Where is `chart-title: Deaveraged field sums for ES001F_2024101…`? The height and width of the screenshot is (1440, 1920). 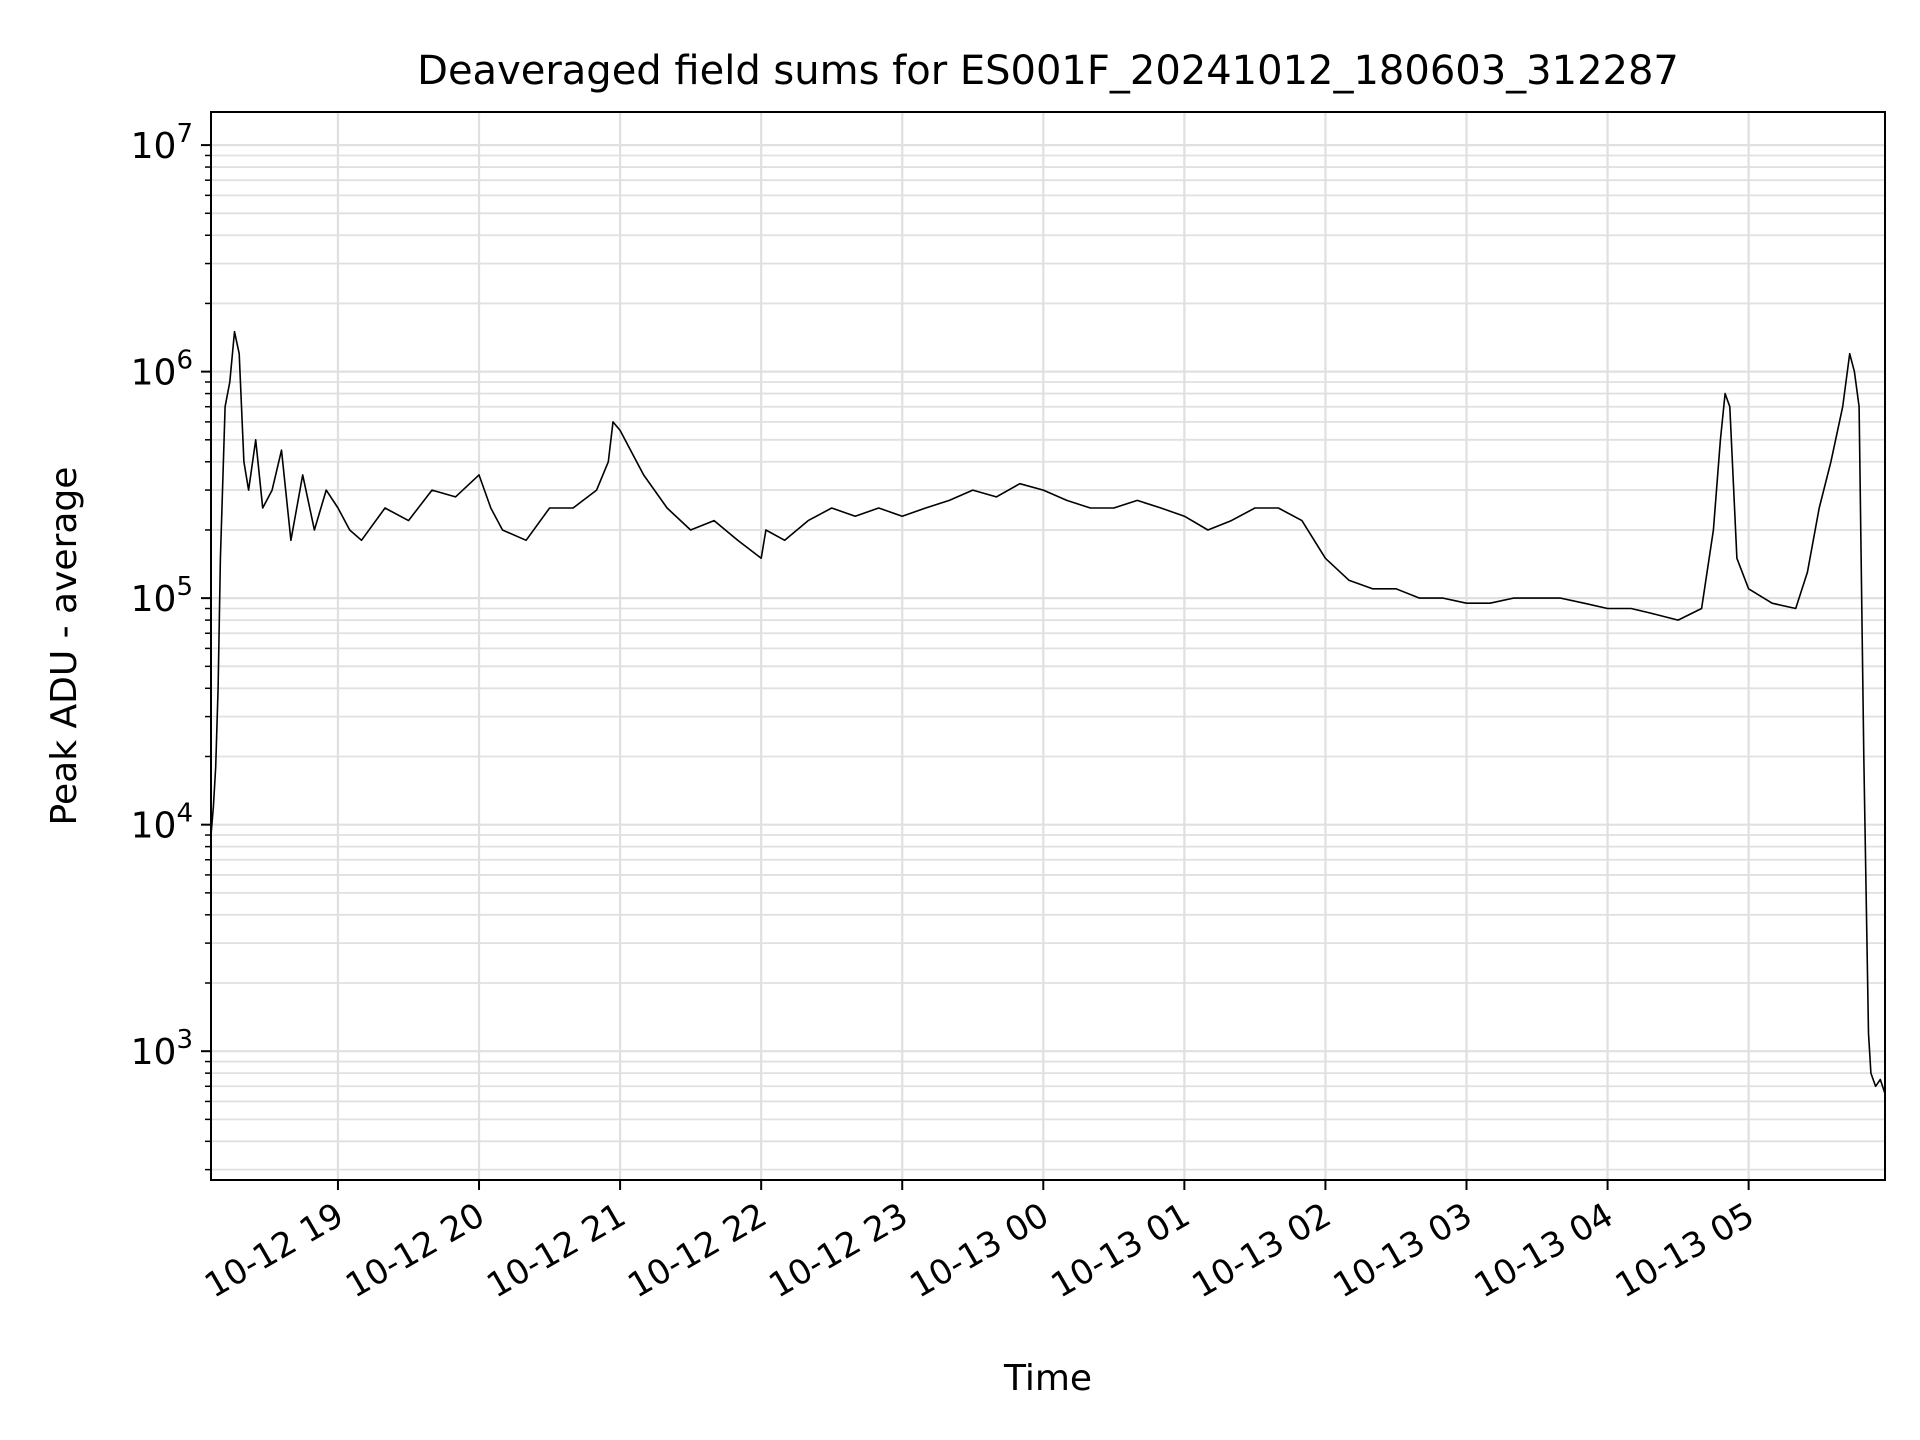 chart-title: Deaveraged field sums for ES001F_2024101… is located at coordinates (1048, 71).